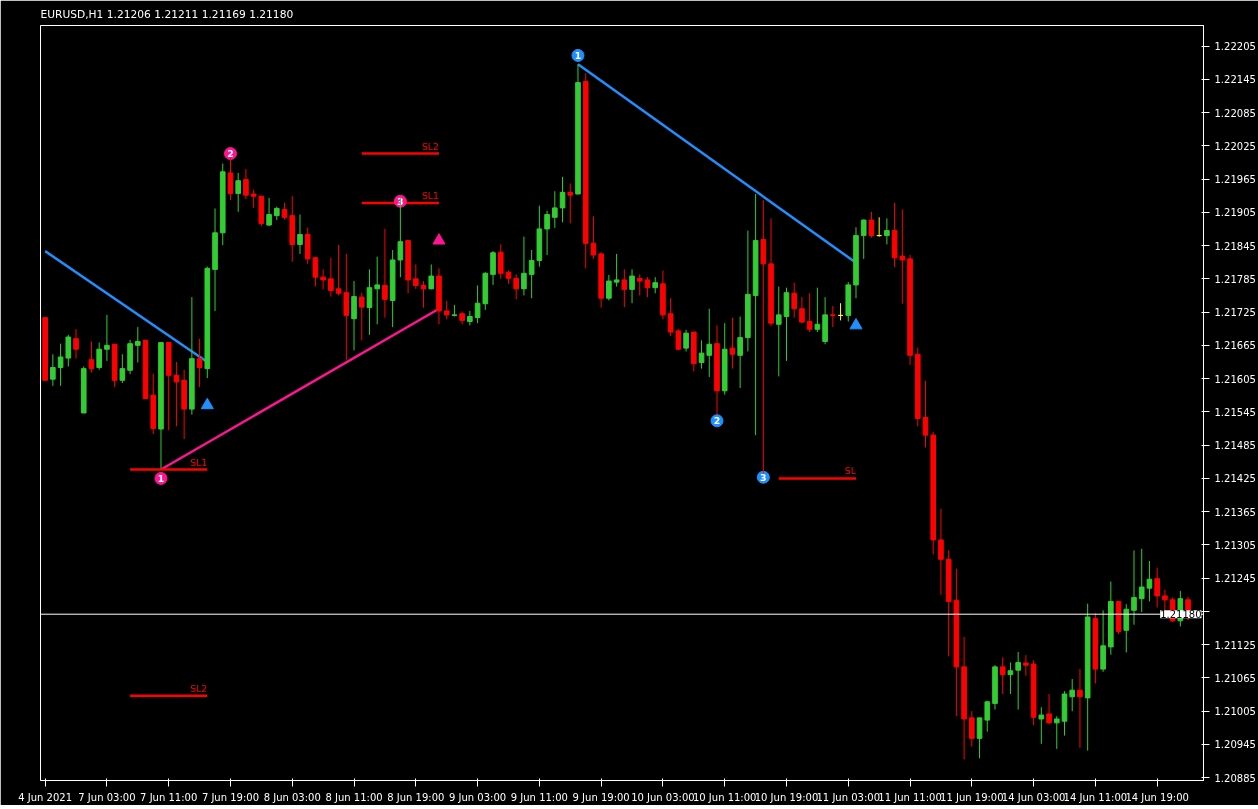  I want to click on x-tick-label: 11 Jun 19:00, so click(972, 797).